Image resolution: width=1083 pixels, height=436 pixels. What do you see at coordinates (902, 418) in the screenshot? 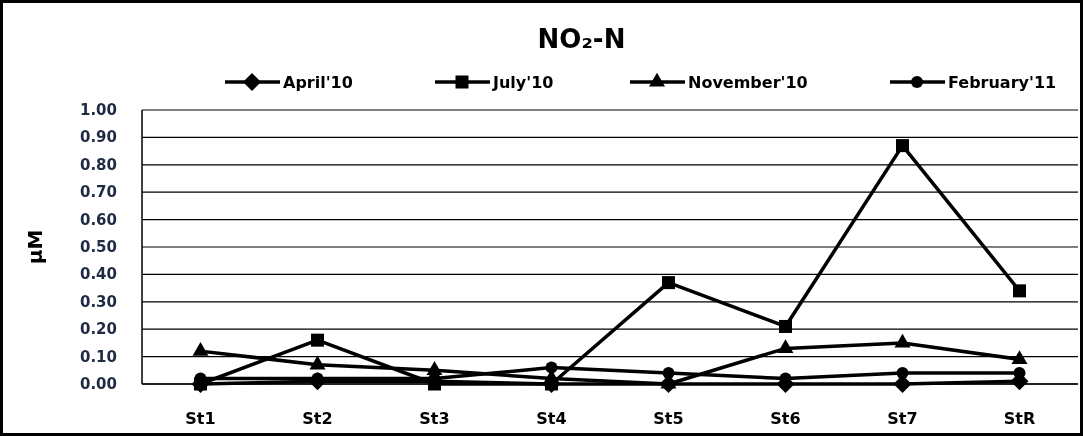
I see `x-tick-label: St7` at bounding box center [902, 418].